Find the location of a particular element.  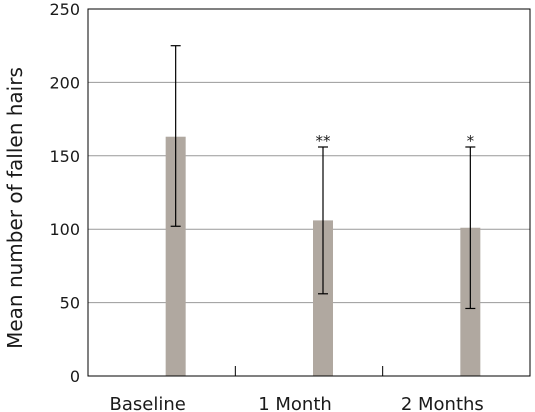

significance-labels: ** * is located at coordinates (395, 141).